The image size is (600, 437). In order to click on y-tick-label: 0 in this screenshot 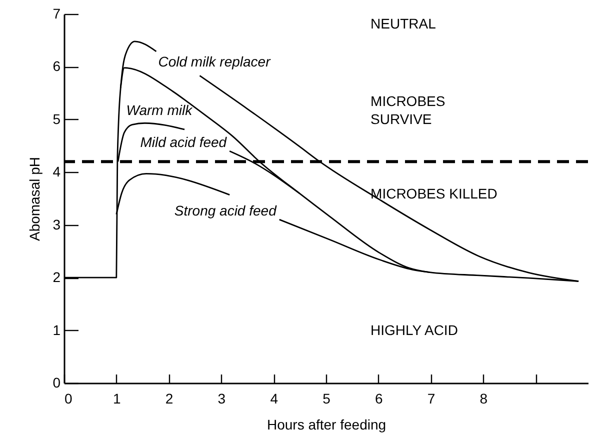, I will do `click(56, 382)`.